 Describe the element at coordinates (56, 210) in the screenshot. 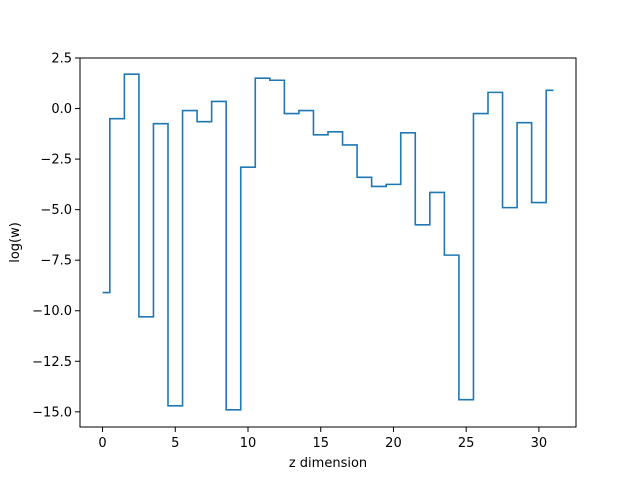

I see `y-tick-label: −5.0` at that location.